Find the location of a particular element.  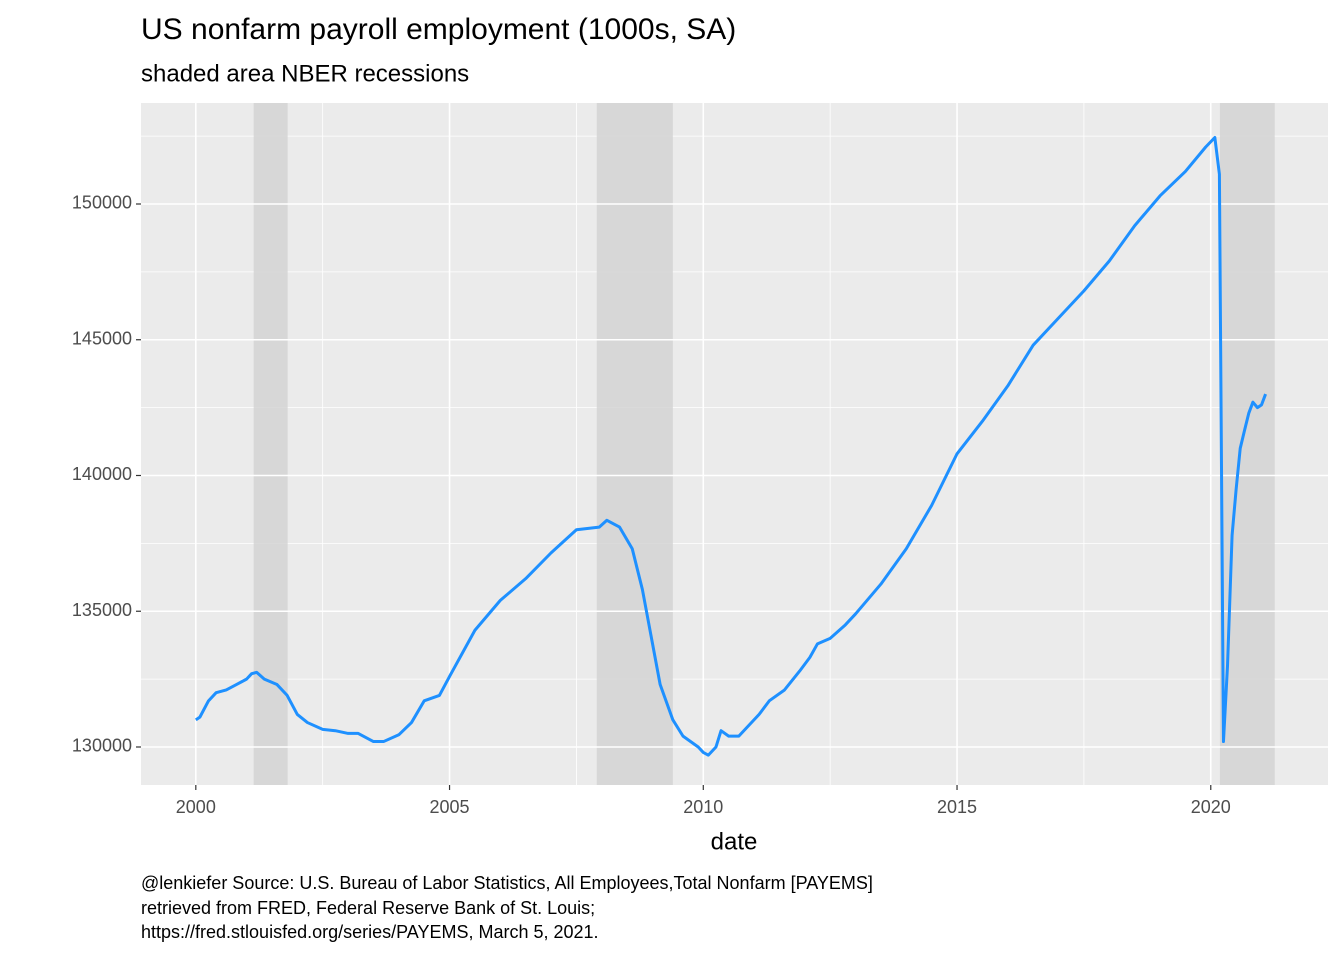

y-tick-label: 135000 is located at coordinates (102, 610).